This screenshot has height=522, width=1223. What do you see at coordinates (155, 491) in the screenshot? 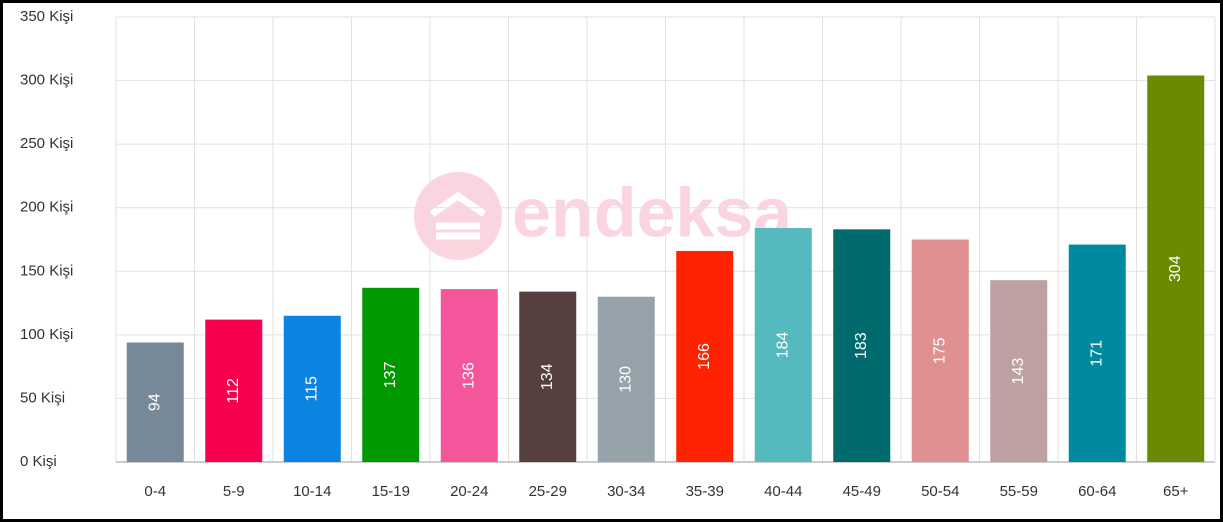
I see `x-tick-label: 0-4` at bounding box center [155, 491].